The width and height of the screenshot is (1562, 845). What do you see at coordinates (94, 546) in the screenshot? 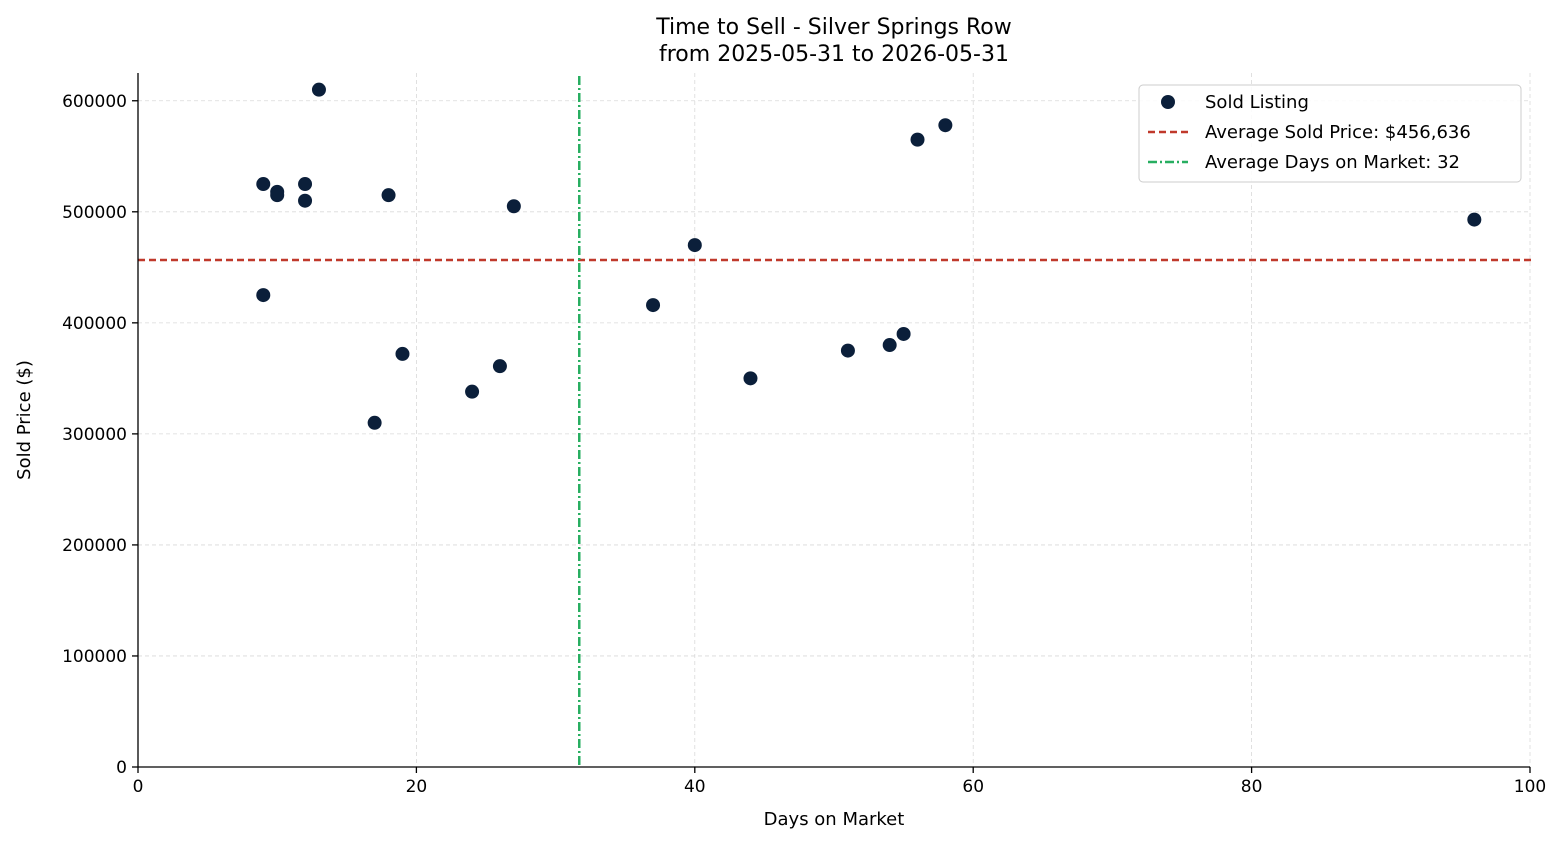
I see `y-tick-label: 200000` at bounding box center [94, 546].